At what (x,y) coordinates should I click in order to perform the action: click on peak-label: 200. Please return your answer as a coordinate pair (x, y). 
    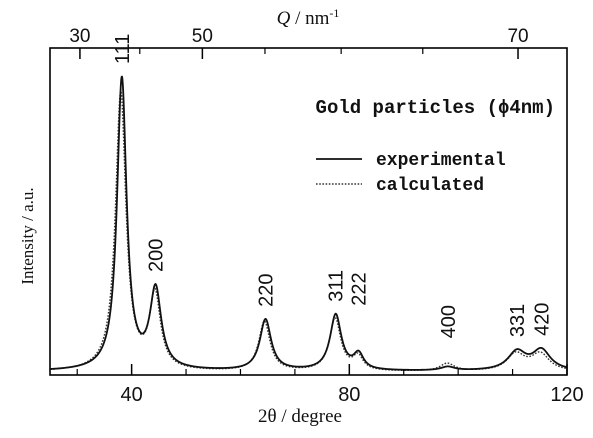
    Looking at the image, I should click on (157, 255).